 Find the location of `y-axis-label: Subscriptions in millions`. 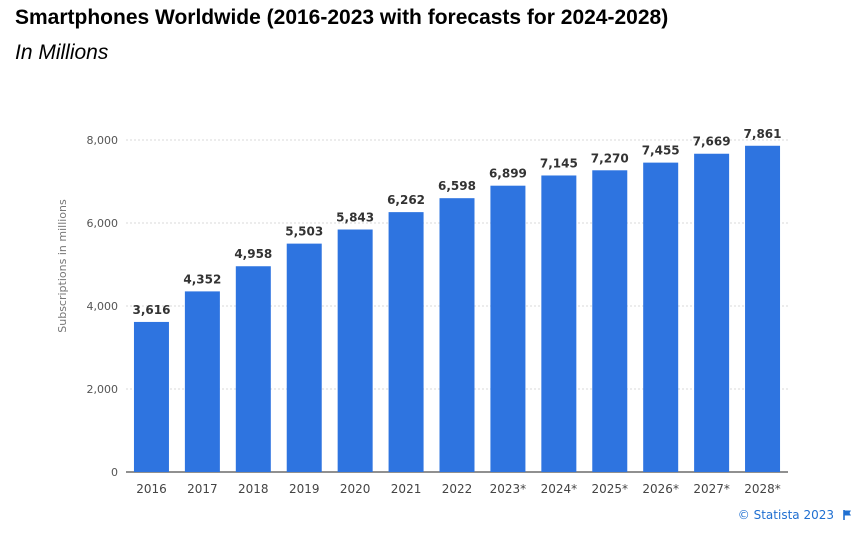

y-axis-label: Subscriptions in millions is located at coordinates (62, 266).